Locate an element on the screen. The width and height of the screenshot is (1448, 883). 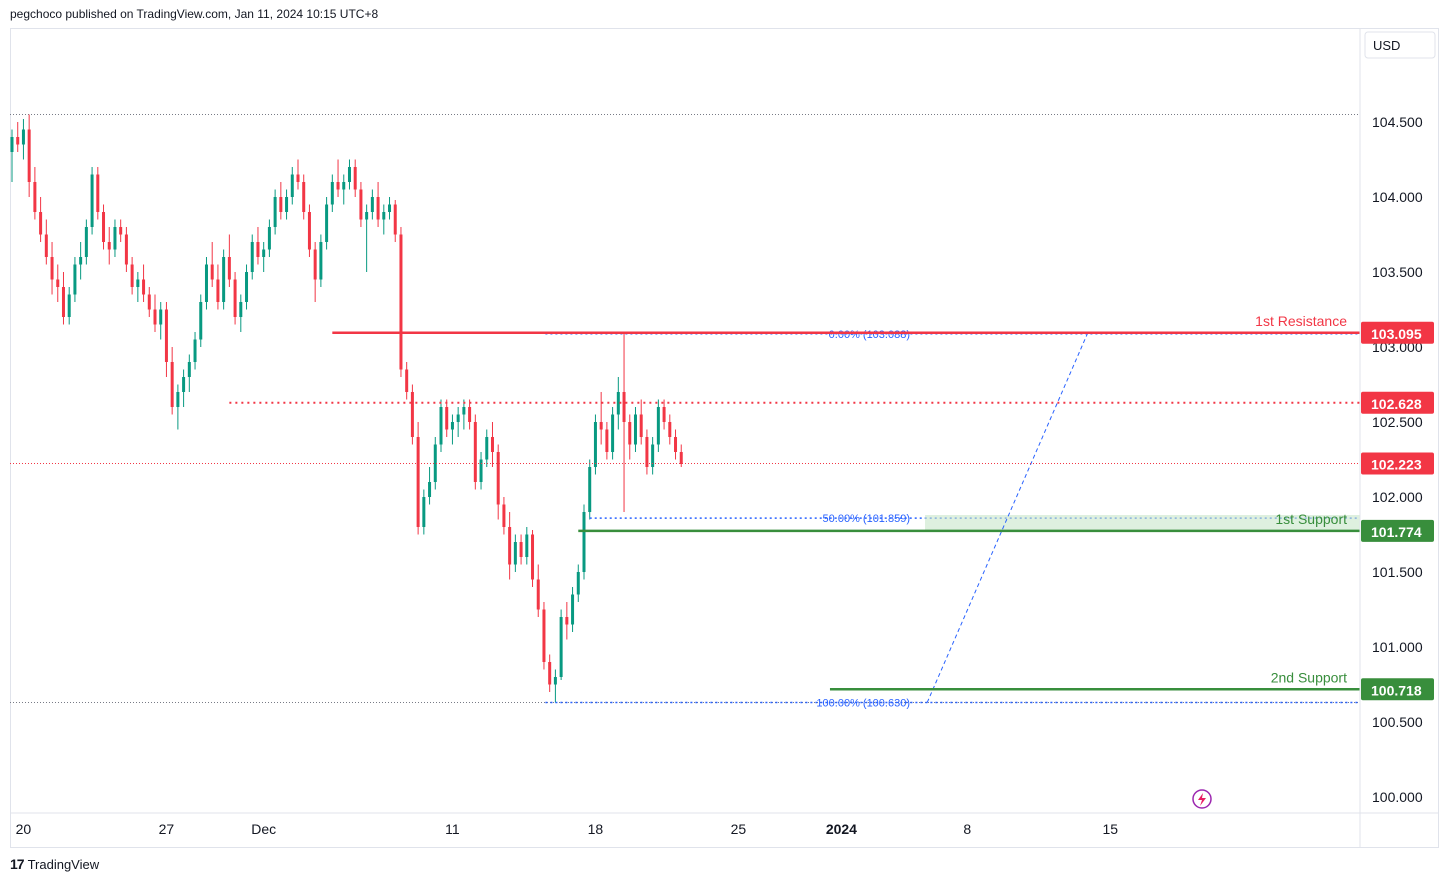
y-tick-label: 102.500 is located at coordinates (1397, 422).